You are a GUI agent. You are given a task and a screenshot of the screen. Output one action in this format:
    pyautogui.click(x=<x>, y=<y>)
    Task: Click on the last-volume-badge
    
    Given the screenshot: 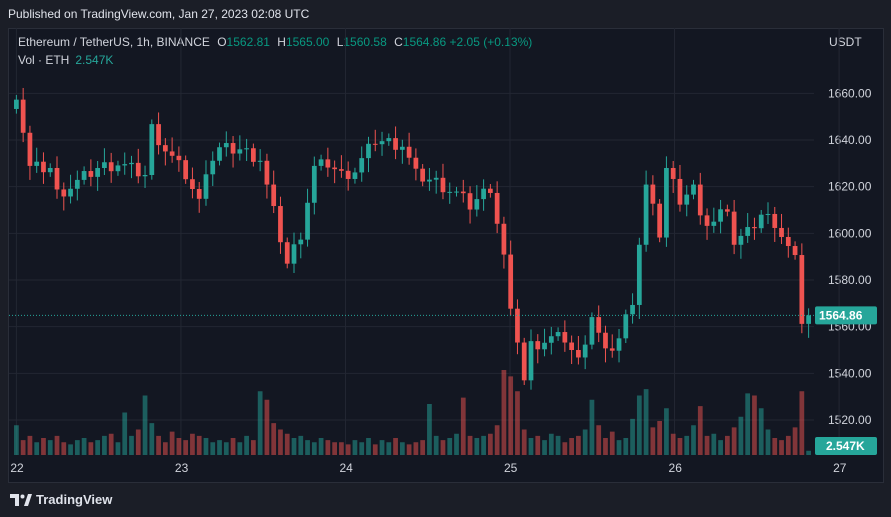 What is the action you would take?
    pyautogui.click(x=846, y=446)
    